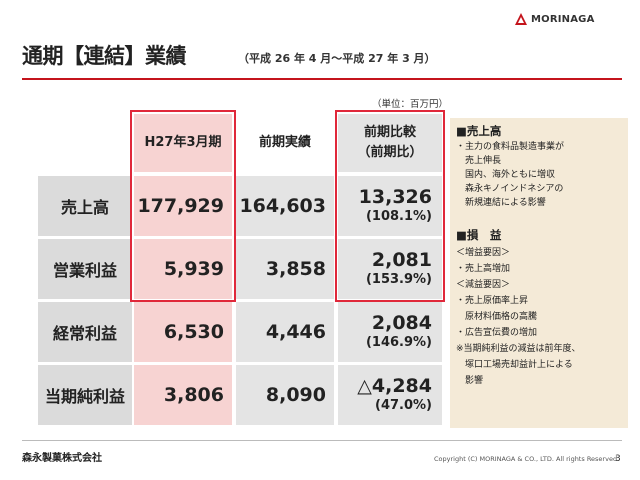  Describe the element at coordinates (183, 332) in the screenshot. I see `ordinary-income-current: 6,530` at that location.